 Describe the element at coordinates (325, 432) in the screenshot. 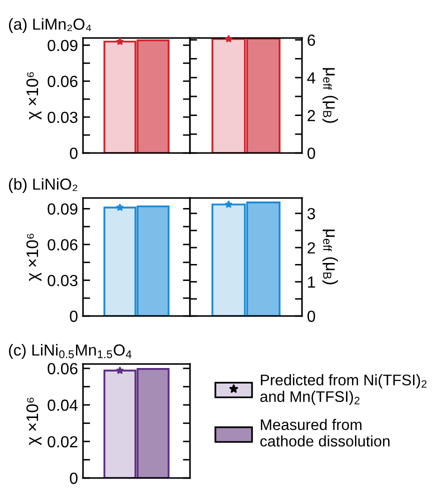

I see `legend-label: Measured from cathode dissolution` at that location.